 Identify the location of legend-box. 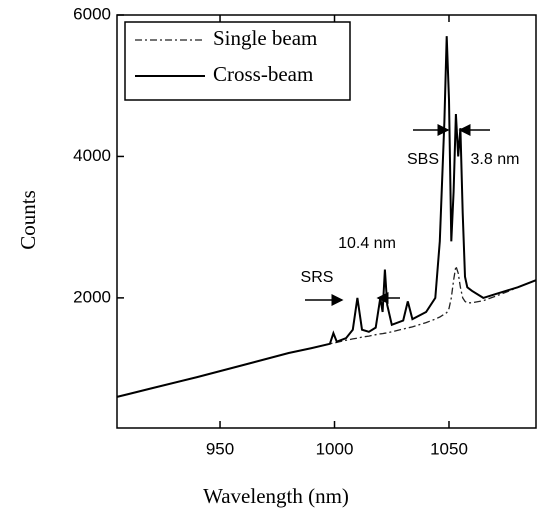
(237, 61).